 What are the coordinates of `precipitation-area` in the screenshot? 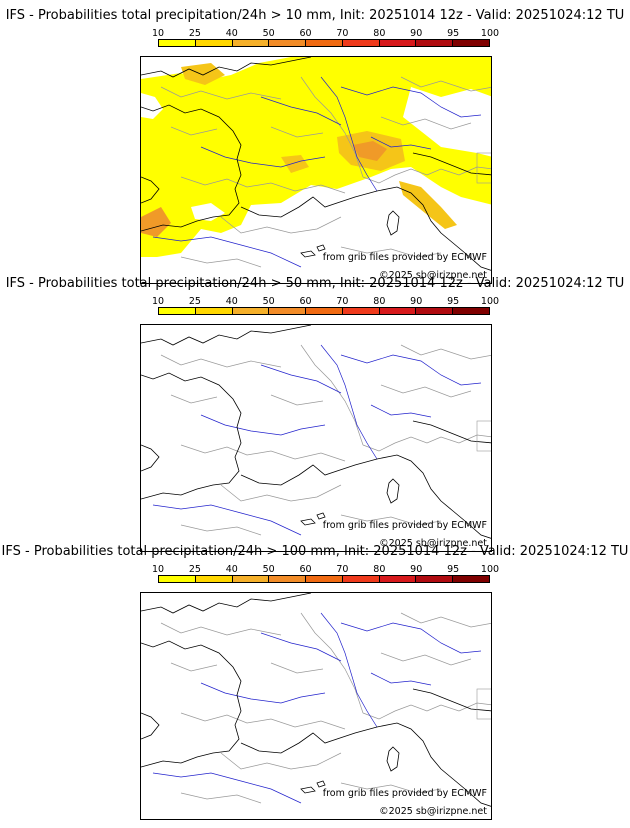 It's located at (316, 157).